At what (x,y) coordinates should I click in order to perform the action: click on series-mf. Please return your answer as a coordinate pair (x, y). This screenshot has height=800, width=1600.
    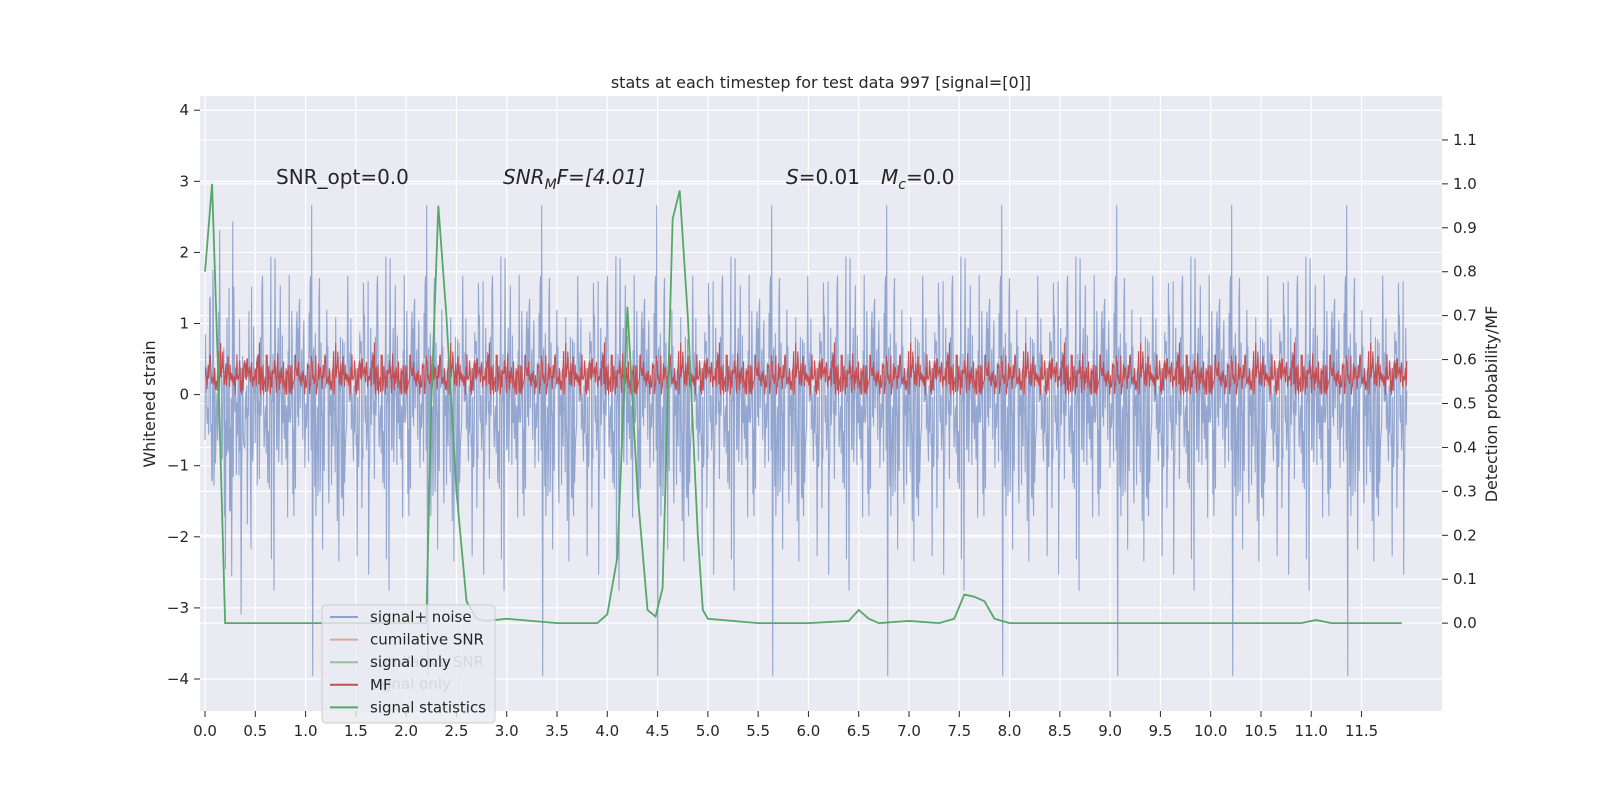
    Looking at the image, I should click on (806, 368).